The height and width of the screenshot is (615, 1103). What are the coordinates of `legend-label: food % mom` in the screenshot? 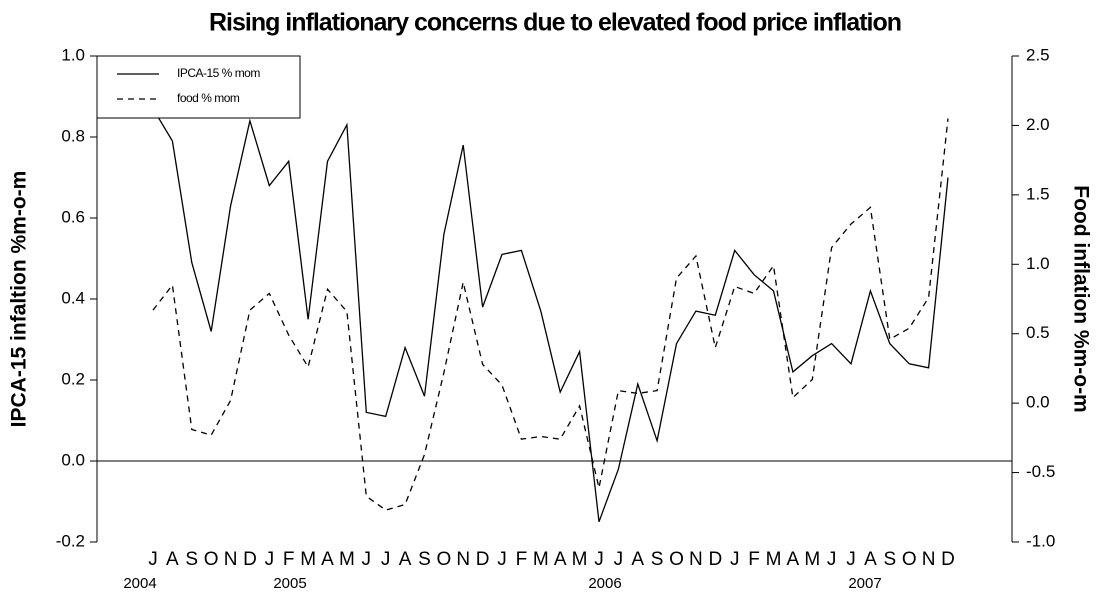 It's located at (208, 98).